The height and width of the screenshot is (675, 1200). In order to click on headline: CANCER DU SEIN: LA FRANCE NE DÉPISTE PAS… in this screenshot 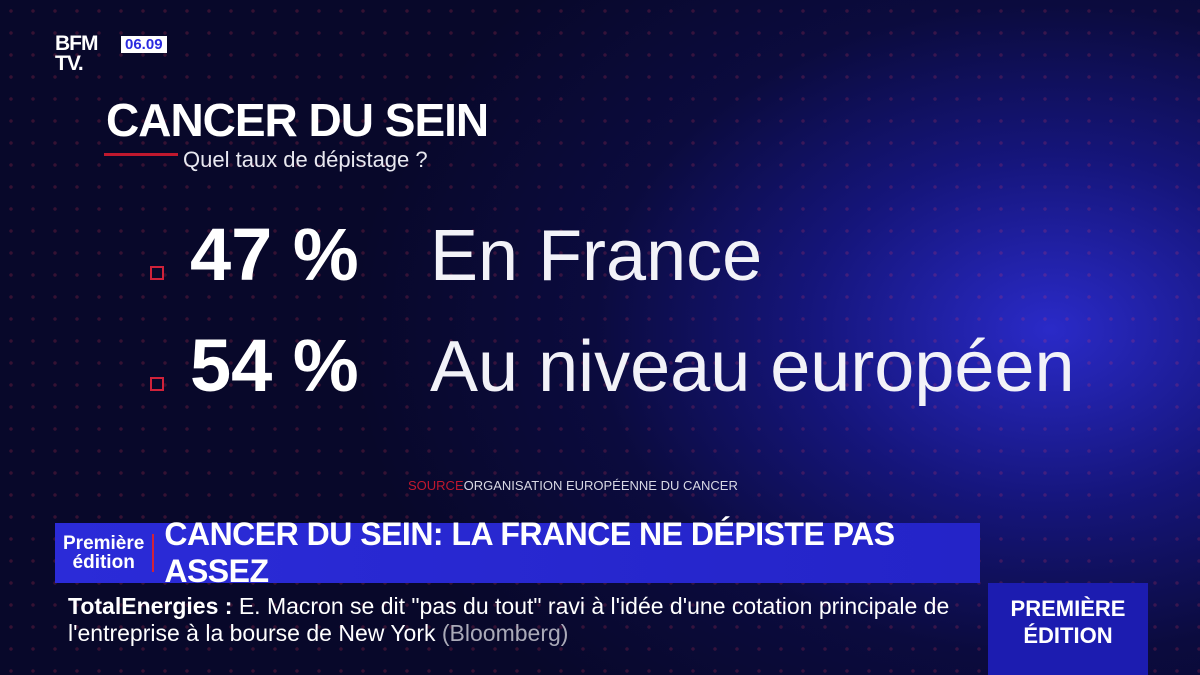, I will do `click(529, 552)`.